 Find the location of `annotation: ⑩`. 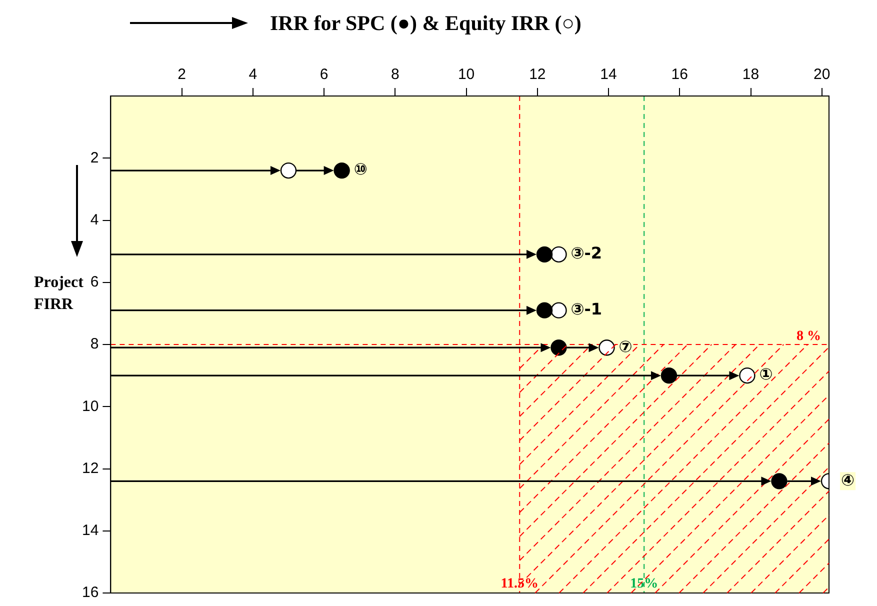

annotation: ⑩ is located at coordinates (361, 169).